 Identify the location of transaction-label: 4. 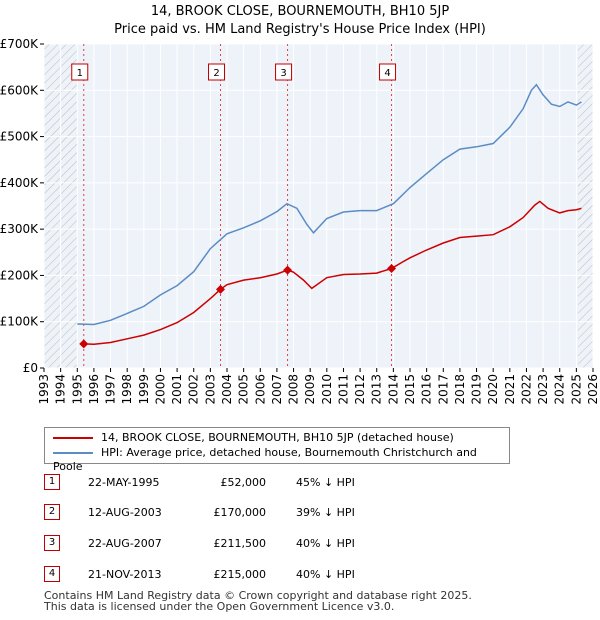
(387, 73).